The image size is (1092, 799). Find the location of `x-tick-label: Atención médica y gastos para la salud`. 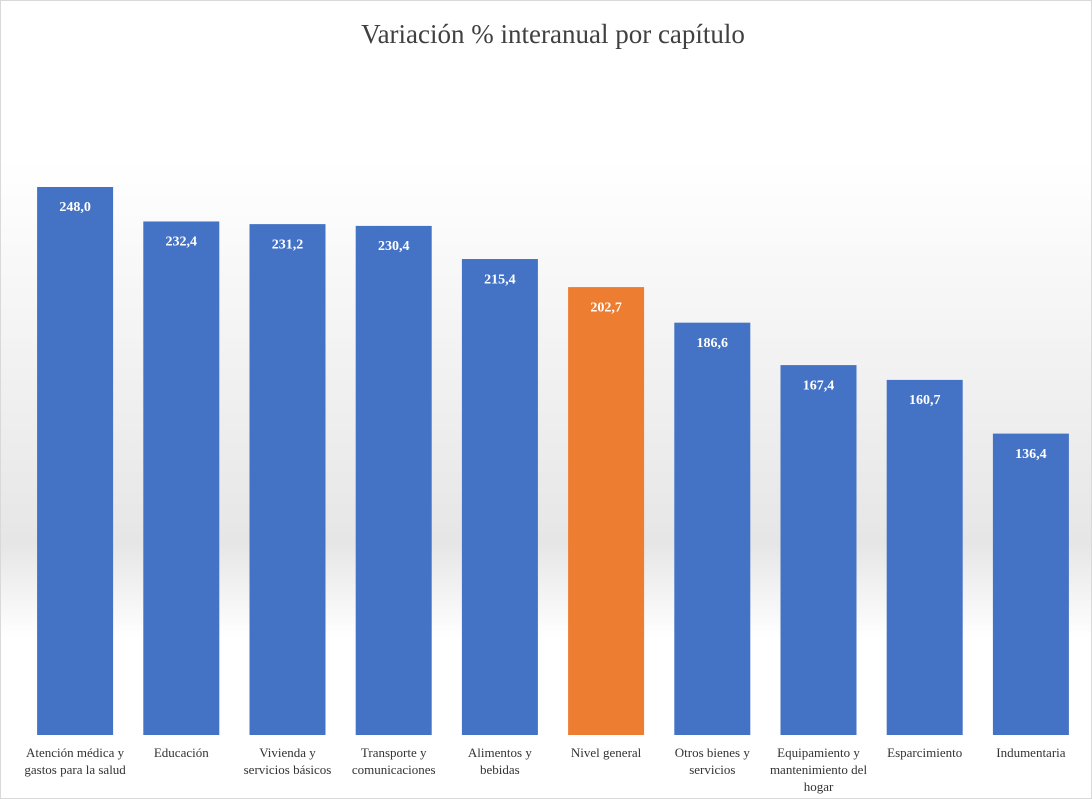

x-tick-label: Atención médica y gastos para la salud is located at coordinates (75, 761).